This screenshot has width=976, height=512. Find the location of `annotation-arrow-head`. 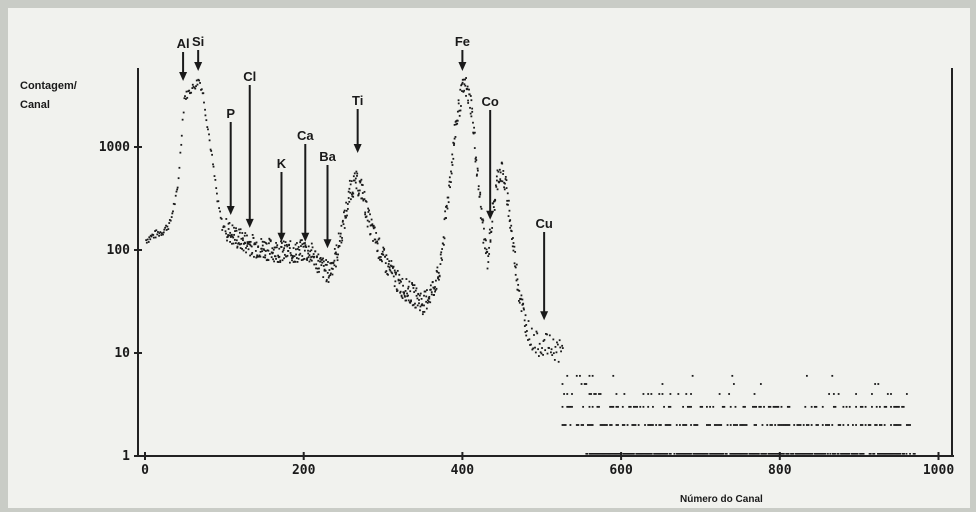

annotation-arrow-head is located at coordinates (544, 316).